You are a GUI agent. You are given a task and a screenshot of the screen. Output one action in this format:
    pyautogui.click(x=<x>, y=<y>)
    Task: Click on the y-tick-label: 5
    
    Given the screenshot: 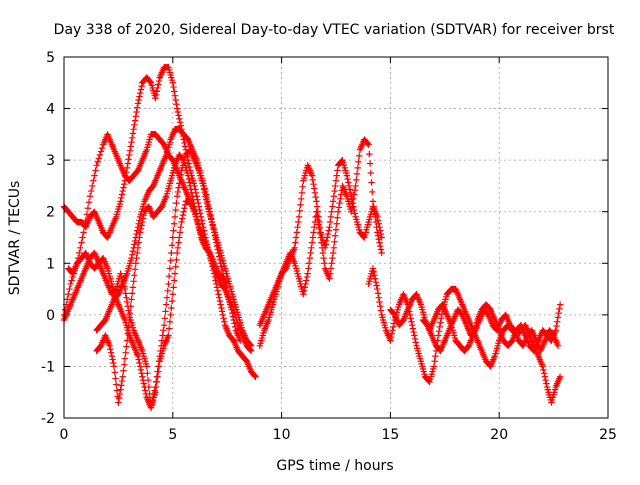 What is the action you would take?
    pyautogui.click(x=50, y=58)
    